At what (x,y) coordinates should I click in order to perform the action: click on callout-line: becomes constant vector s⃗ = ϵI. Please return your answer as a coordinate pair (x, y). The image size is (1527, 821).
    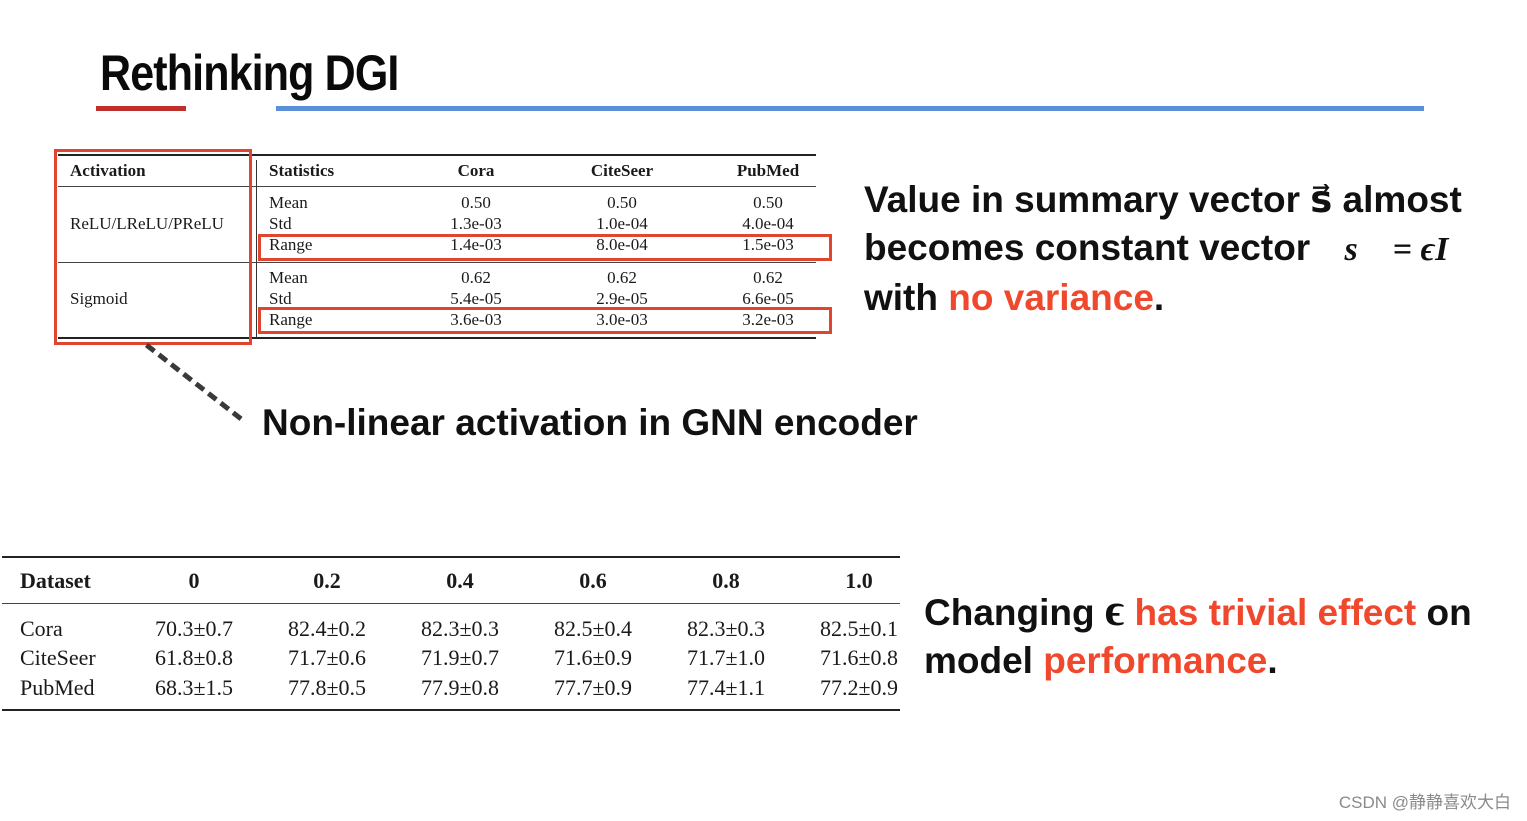
    Looking at the image, I should click on (1163, 249).